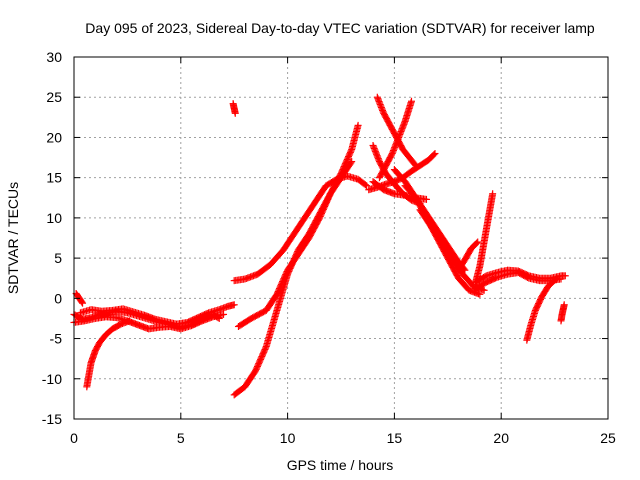  I want to click on y-tick-label: 15, so click(54, 178).